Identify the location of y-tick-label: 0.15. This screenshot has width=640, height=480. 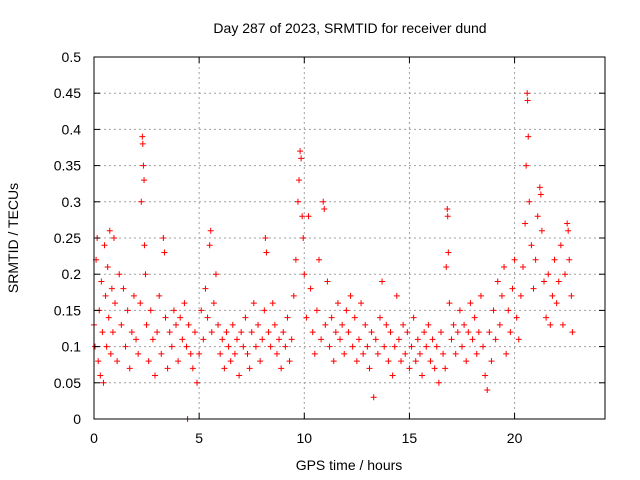
(67, 310).